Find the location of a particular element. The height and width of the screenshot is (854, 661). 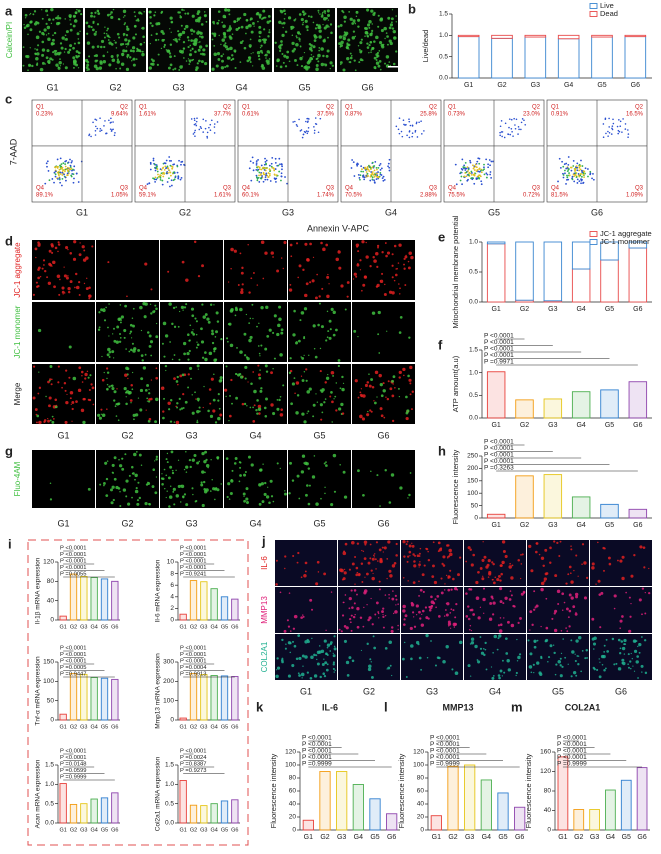

y-tick-label: 80 is located at coordinates (421, 778).